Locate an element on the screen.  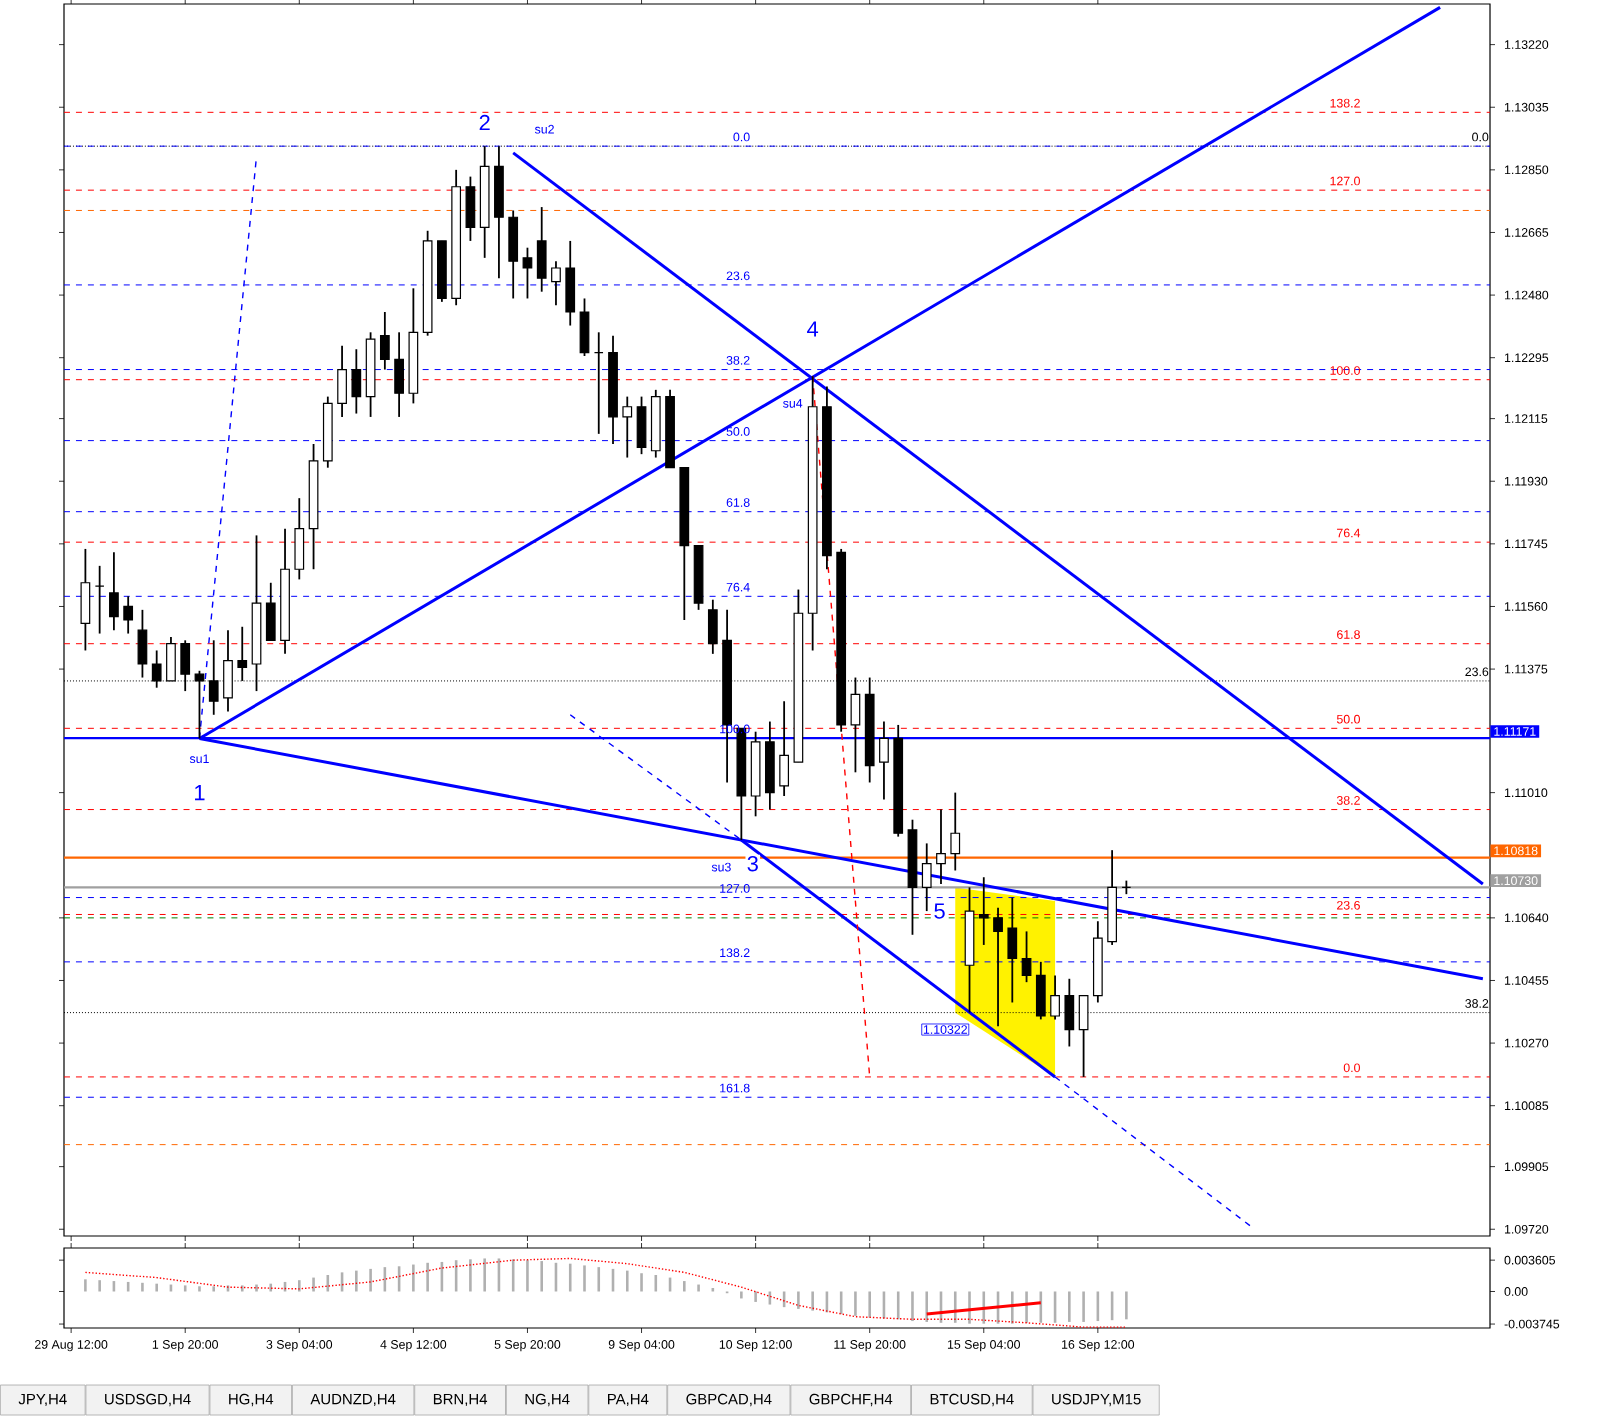
text: PA,H4 is located at coordinates (628, 1400).